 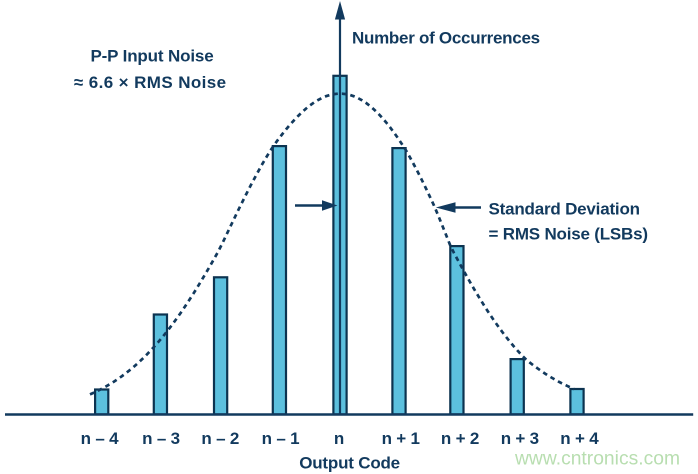 I want to click on svg-text: www.cntronics.com, so click(x=597, y=459).